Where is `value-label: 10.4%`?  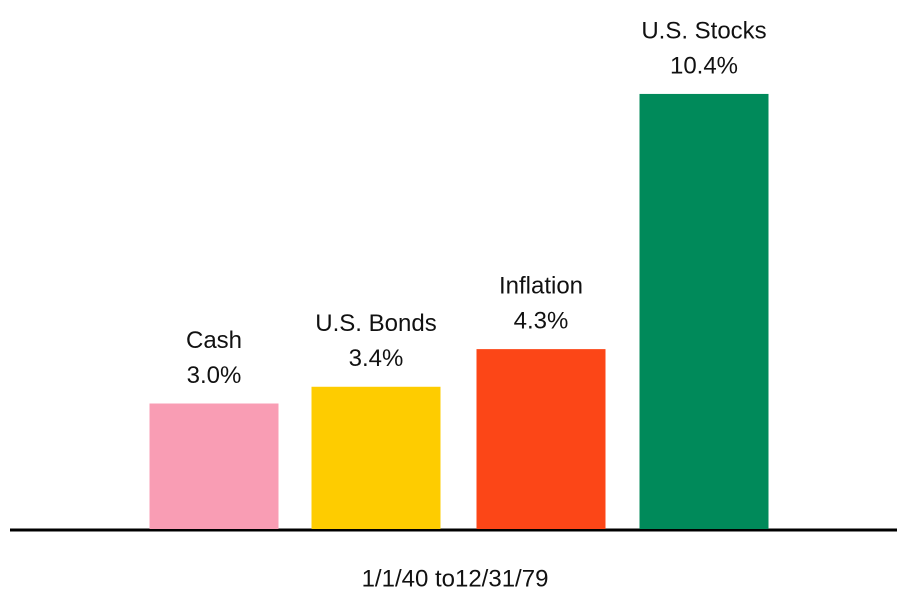 value-label: 10.4% is located at coordinates (704, 65).